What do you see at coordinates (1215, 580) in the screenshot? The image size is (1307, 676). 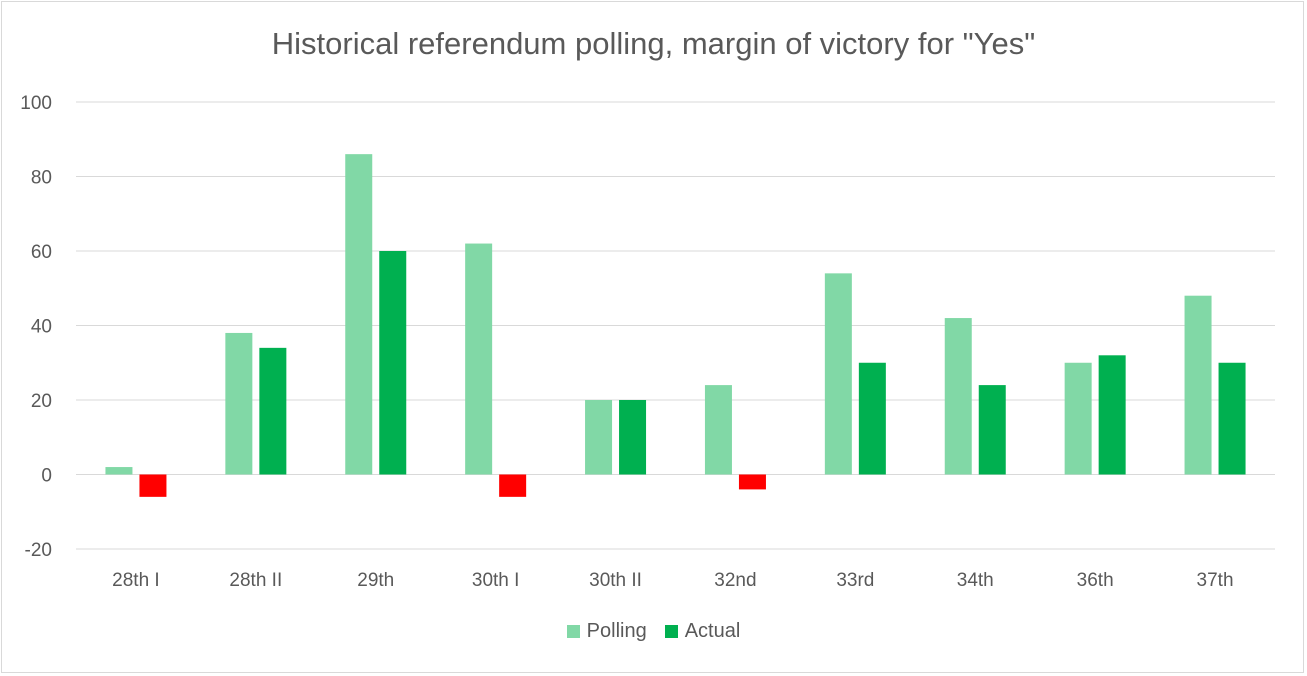 I see `x-tick-label: 37th` at bounding box center [1215, 580].